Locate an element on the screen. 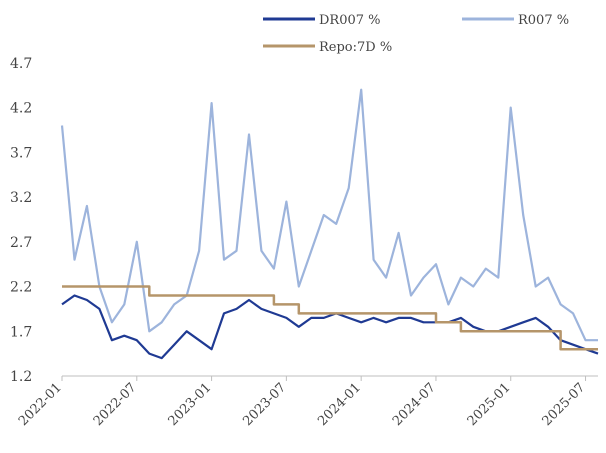  x-tick-label: 2024-07 is located at coordinates (414, 404).